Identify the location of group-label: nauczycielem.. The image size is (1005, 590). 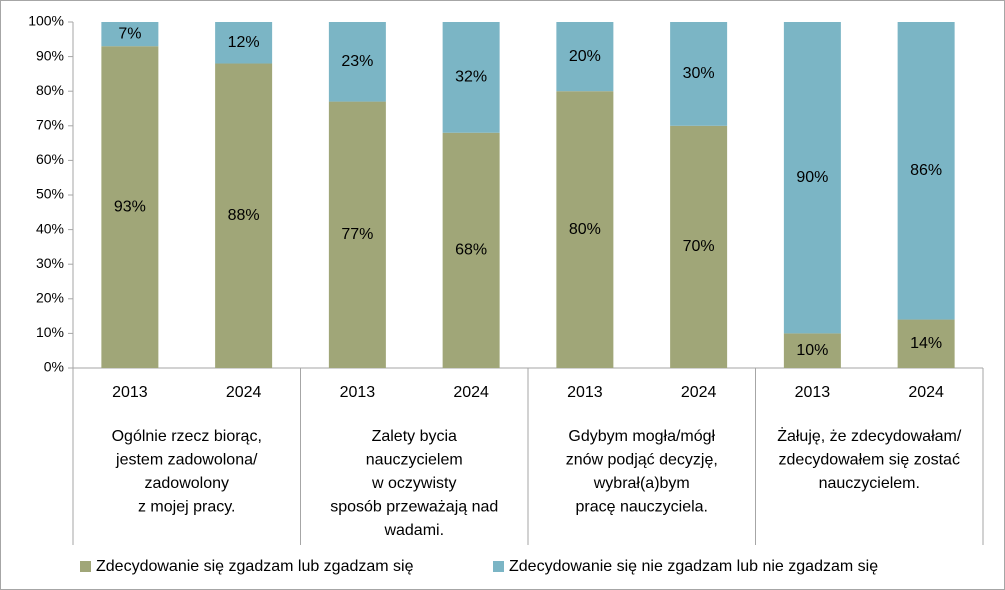
(869, 483).